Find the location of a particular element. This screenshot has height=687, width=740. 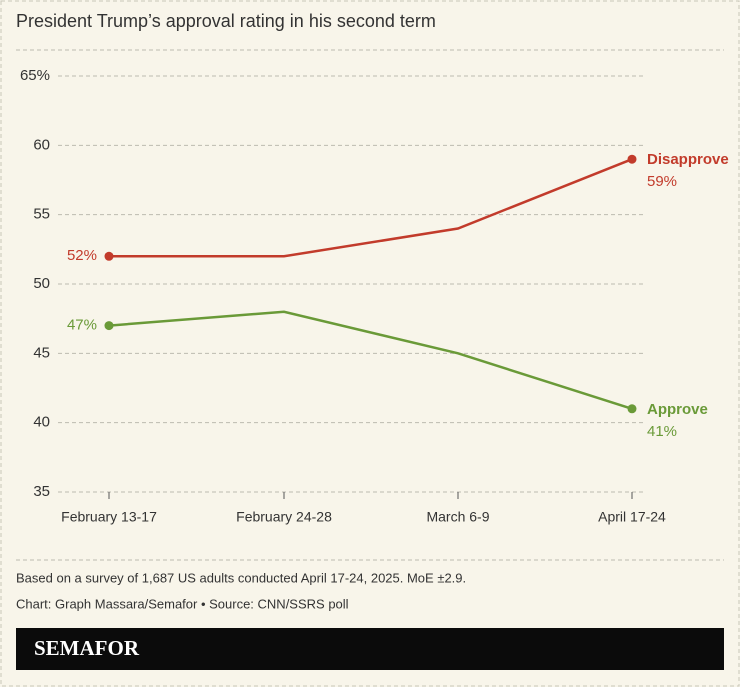

legend-label: Approve is located at coordinates (677, 409).